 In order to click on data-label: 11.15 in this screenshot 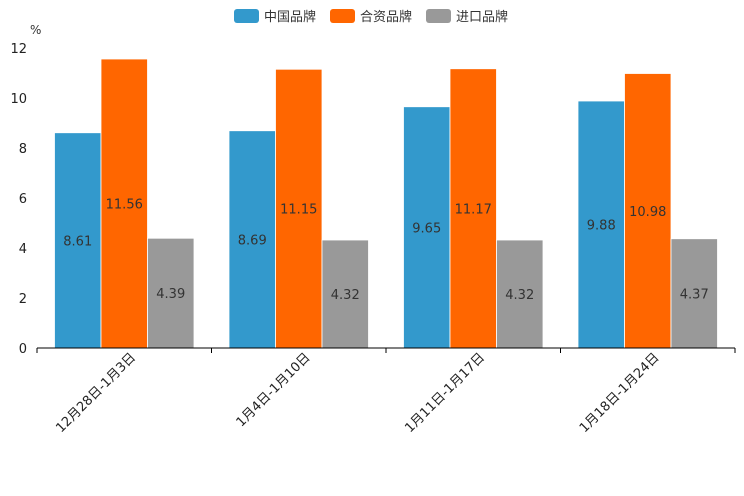, I will do `click(298, 210)`.